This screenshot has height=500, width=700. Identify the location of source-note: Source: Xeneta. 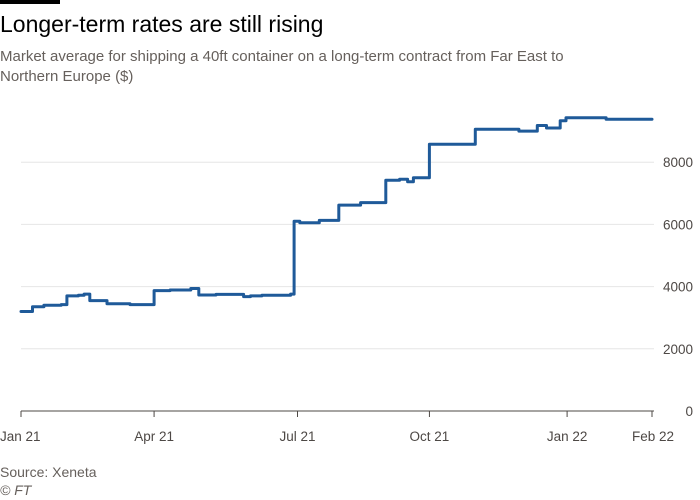
(48, 472).